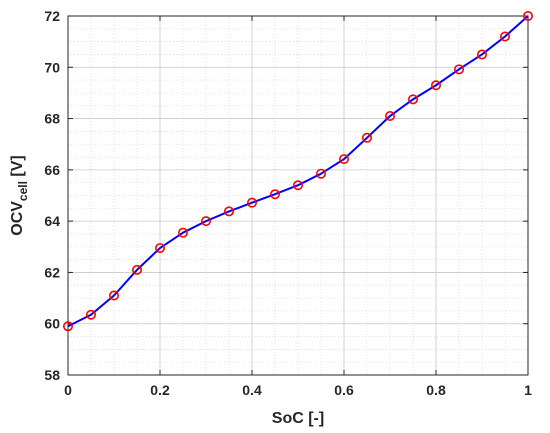 This screenshot has width=550, height=433. Describe the element at coordinates (52, 170) in the screenshot. I see `y-tick-label: 66` at that location.